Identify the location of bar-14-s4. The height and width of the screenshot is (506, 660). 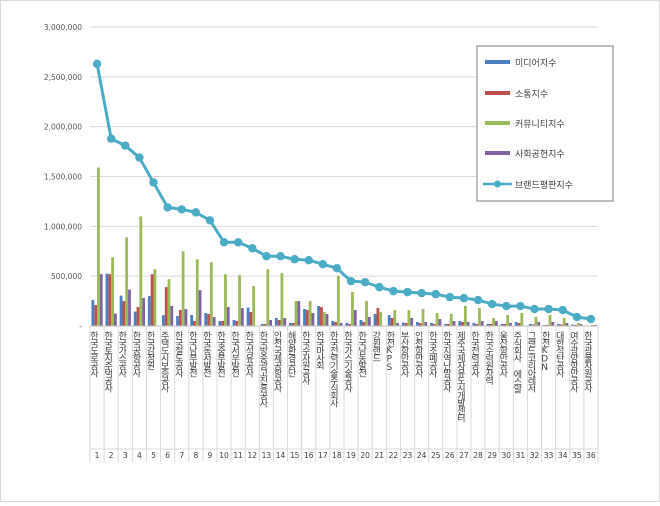
(284, 322).